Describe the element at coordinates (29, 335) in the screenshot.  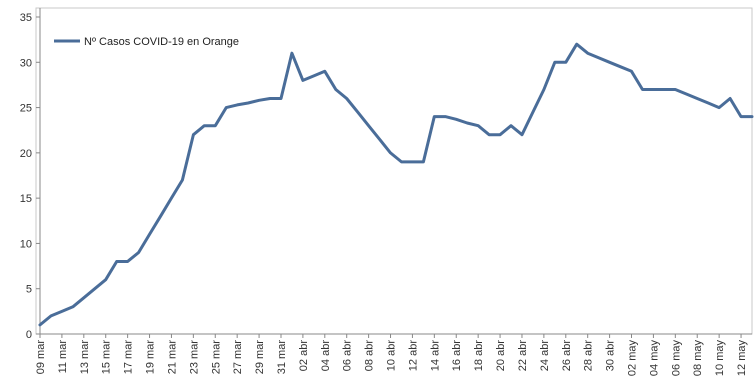
I see `y-tick-label: 0` at that location.